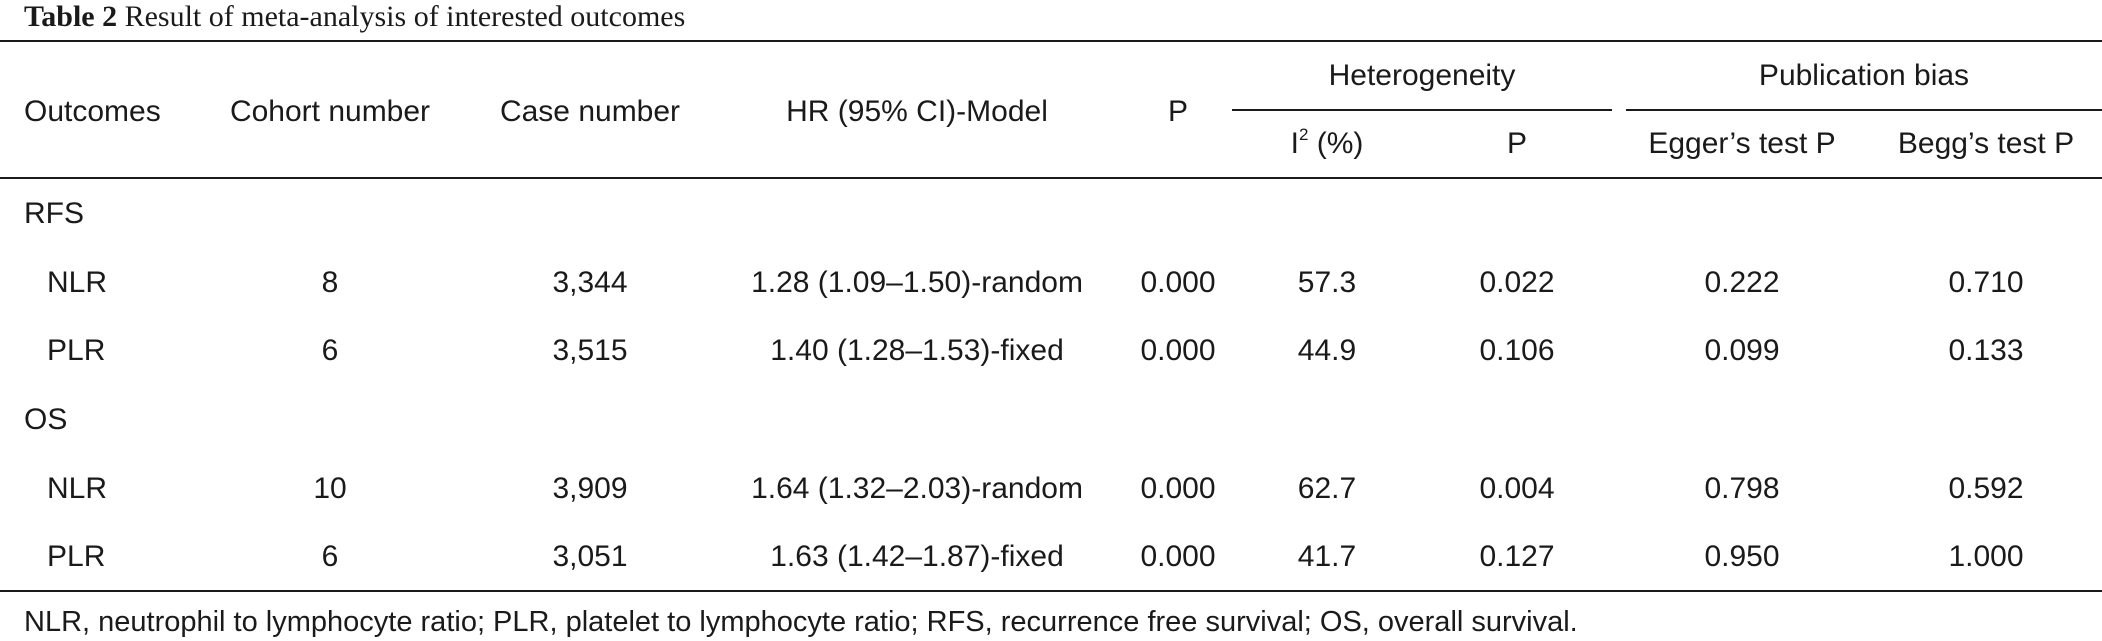 This screenshot has width=2102, height=641. I want to click on row-begg: 1.000, so click(1986, 556).